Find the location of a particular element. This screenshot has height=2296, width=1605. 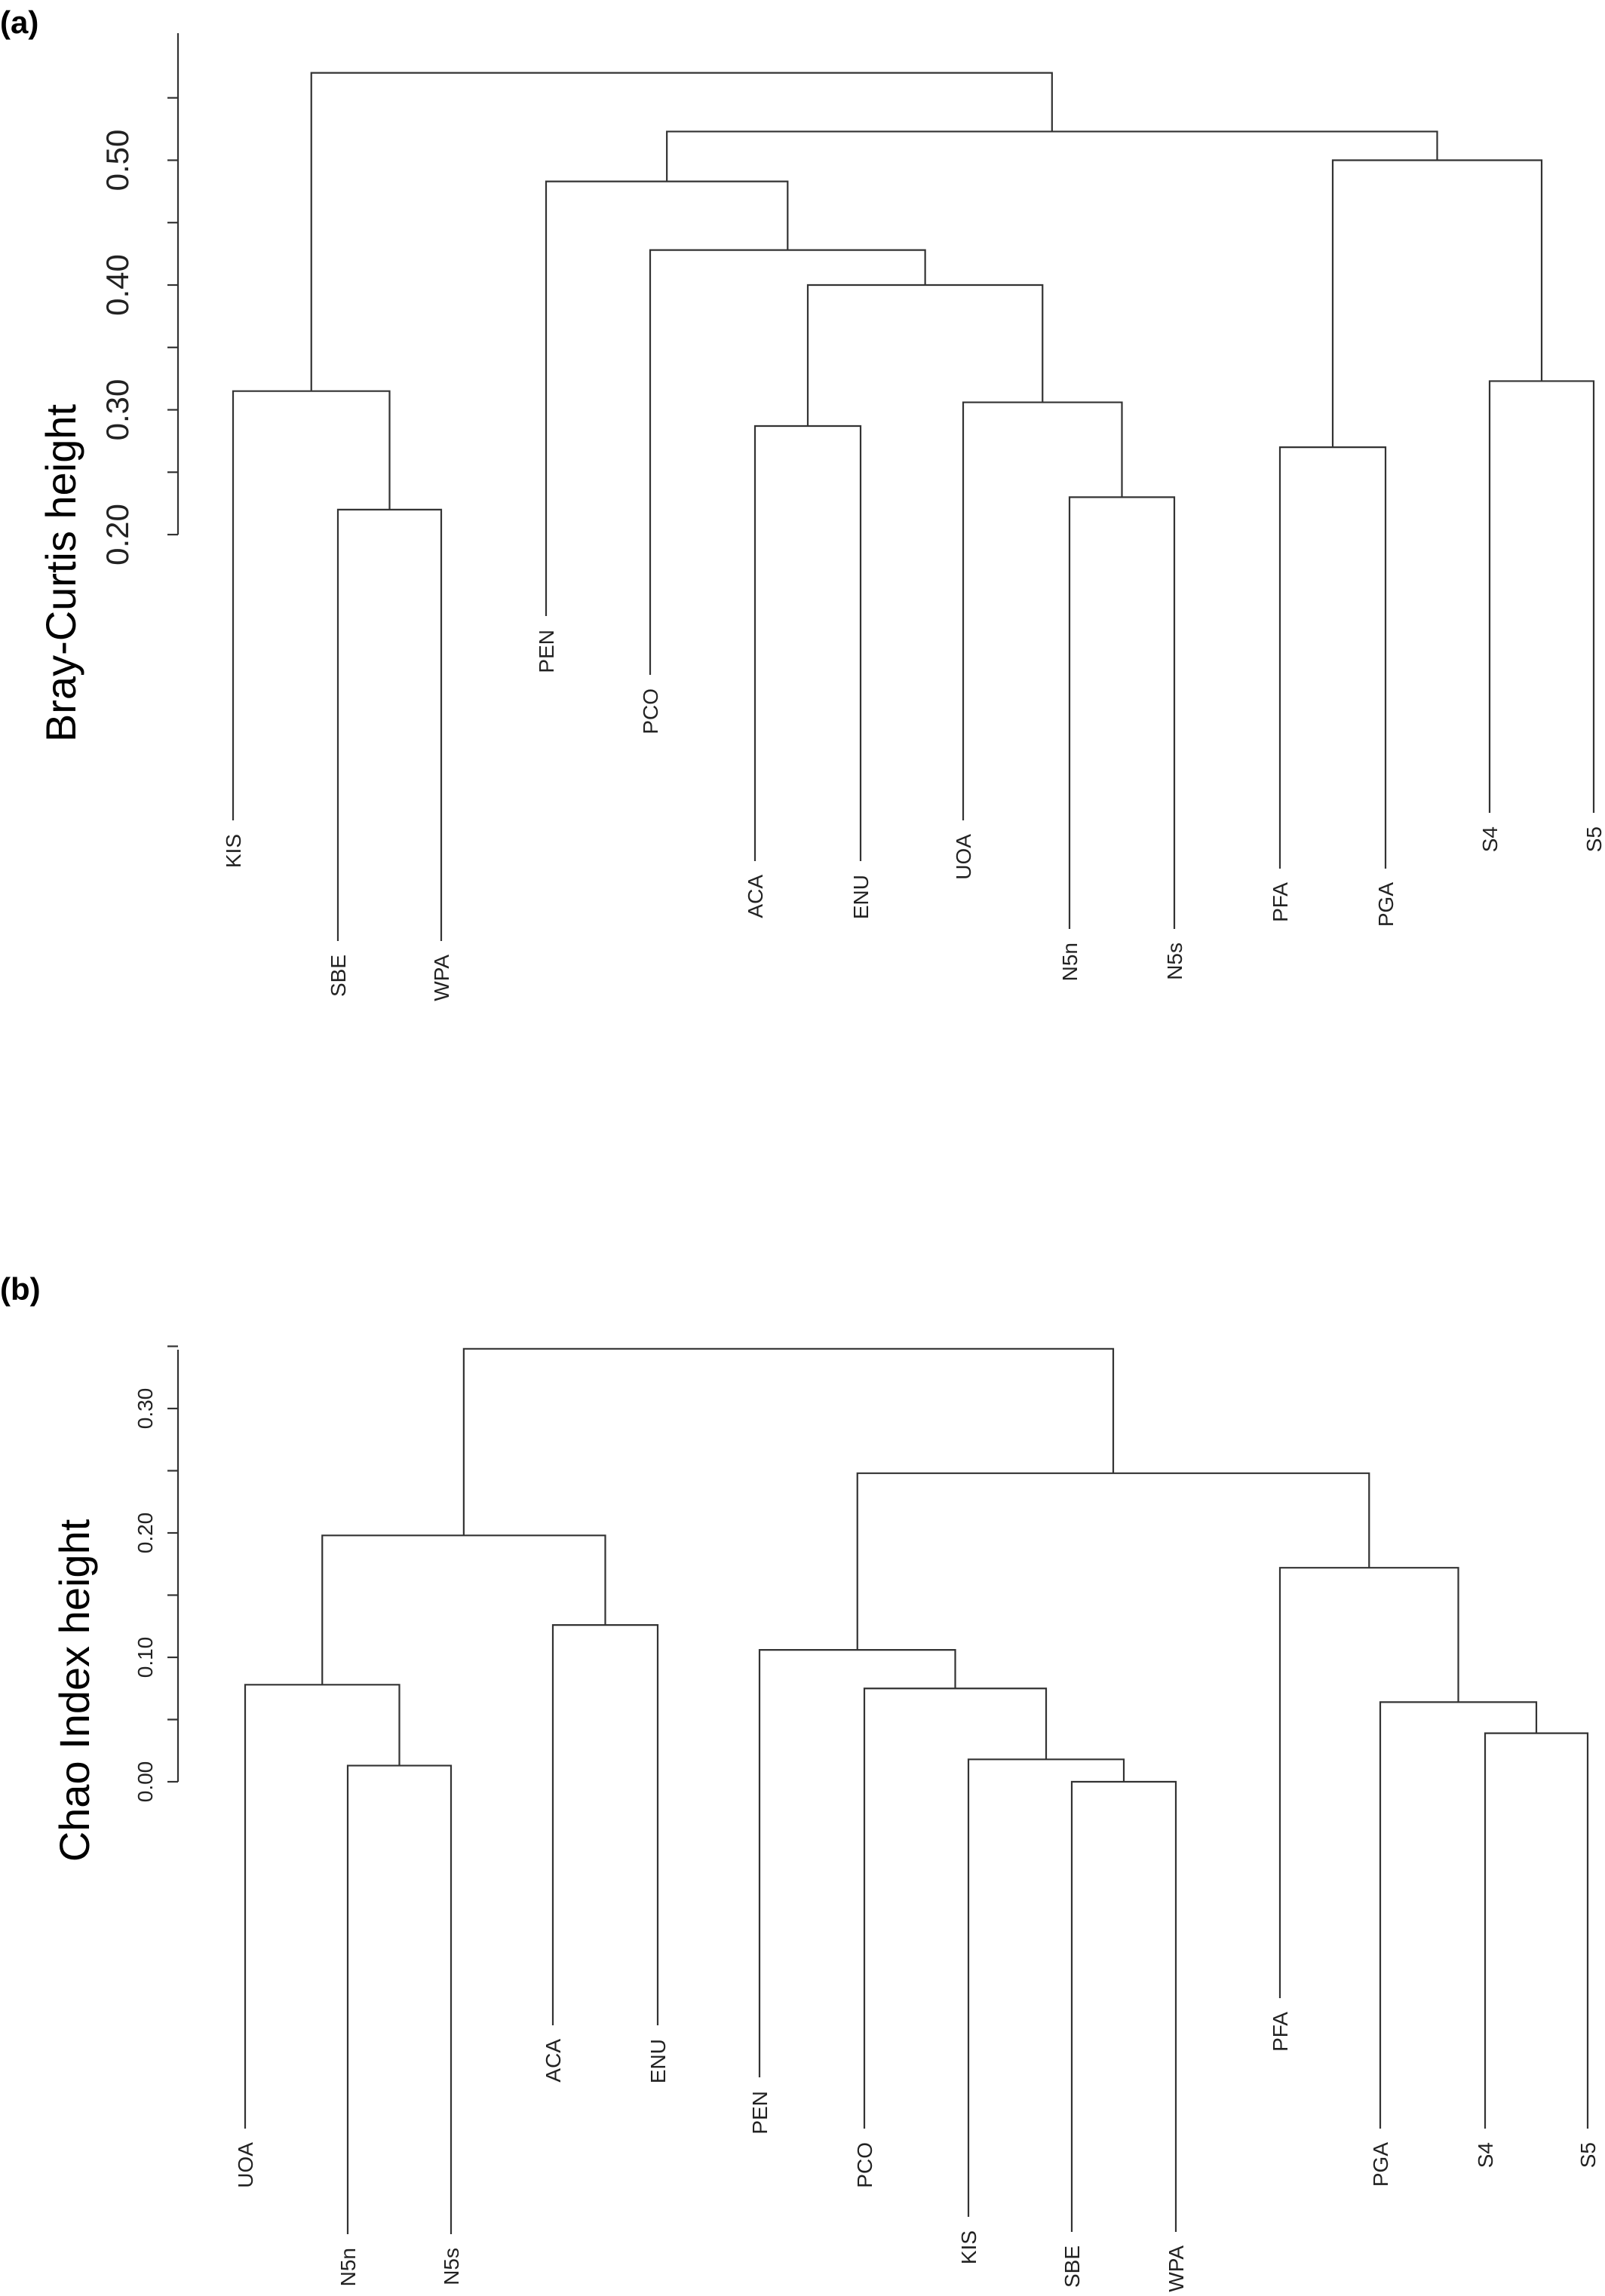

panel-a-y-axis: 0.20 0.30 0.40 0.50 is located at coordinates (140, 299).